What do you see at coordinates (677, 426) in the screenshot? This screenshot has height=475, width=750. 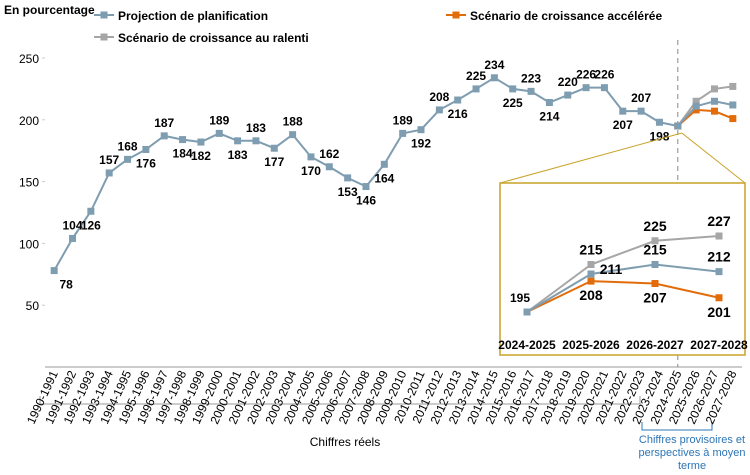 I see `bracket` at bounding box center [677, 426].